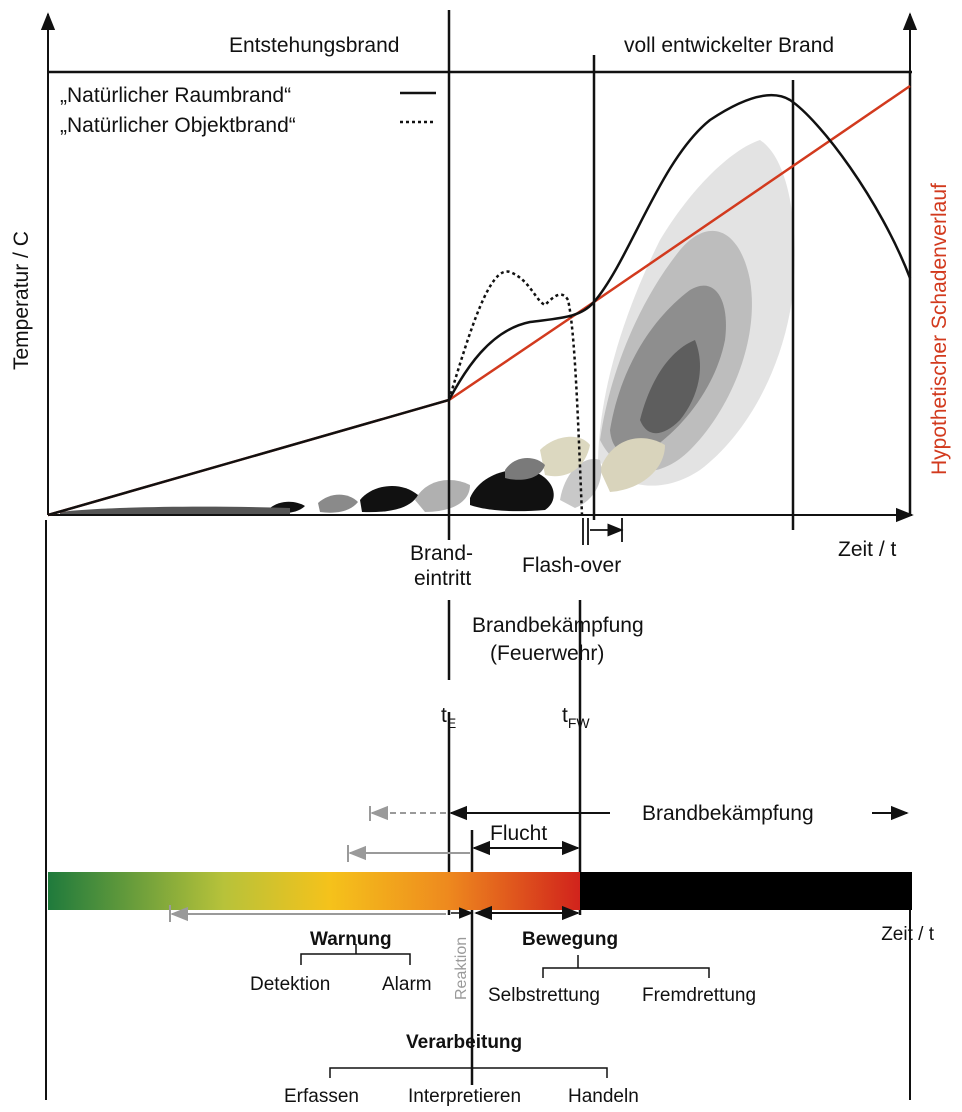 The height and width of the screenshot is (1112, 962). What do you see at coordinates (576, 717) in the screenshot?
I see `tfw-label: tFW` at bounding box center [576, 717].